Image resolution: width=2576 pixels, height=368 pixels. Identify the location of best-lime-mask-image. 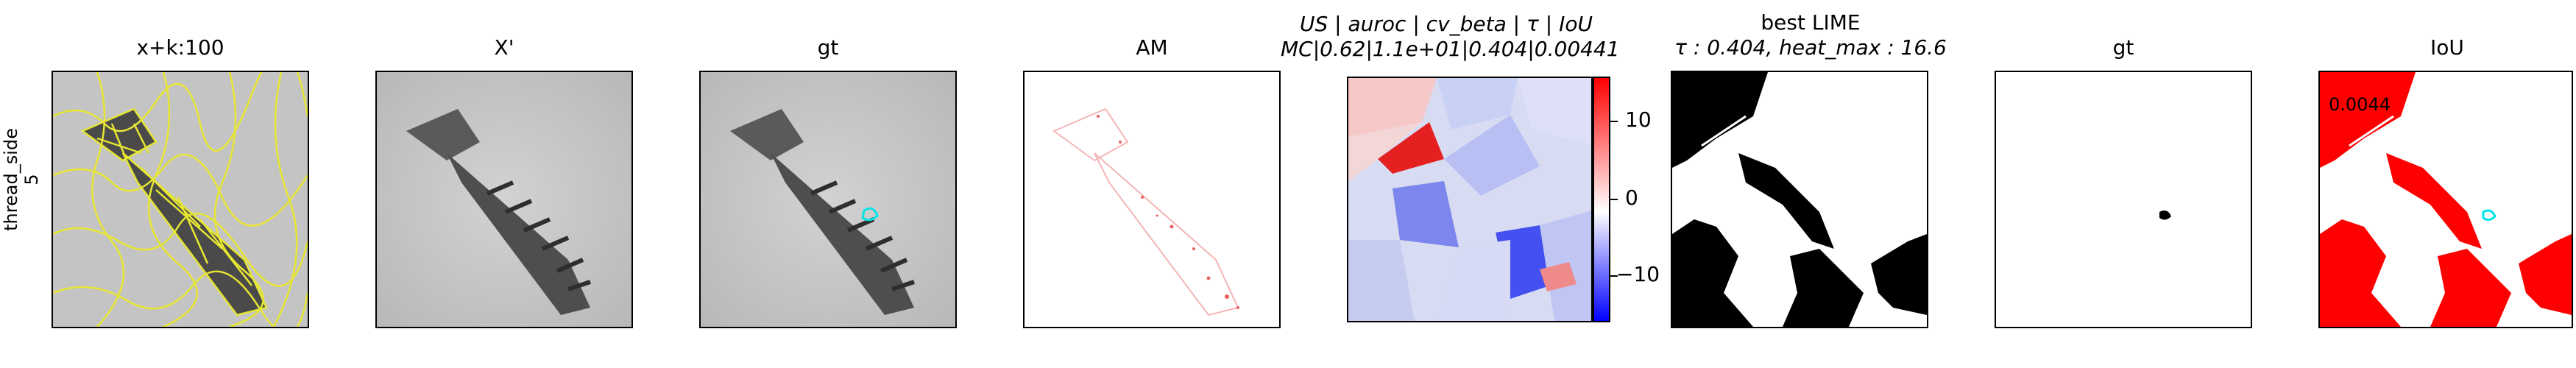
(1799, 200).